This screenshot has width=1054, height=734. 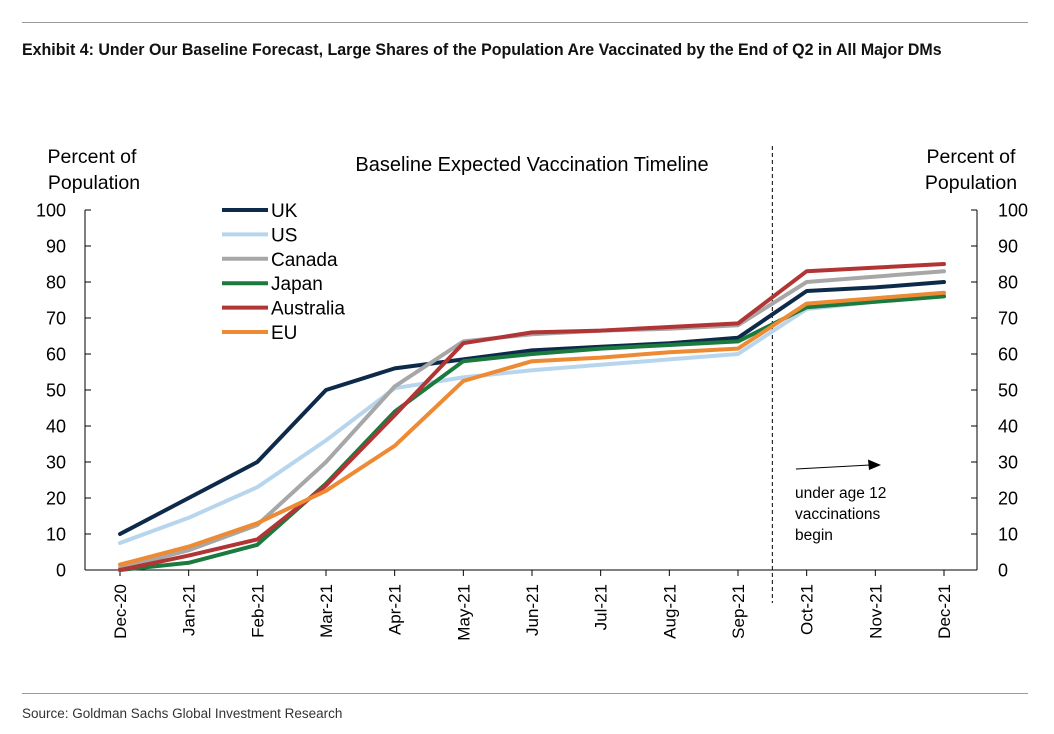 I want to click on right-y-axis-label-line1: Percent of, so click(x=971, y=157).